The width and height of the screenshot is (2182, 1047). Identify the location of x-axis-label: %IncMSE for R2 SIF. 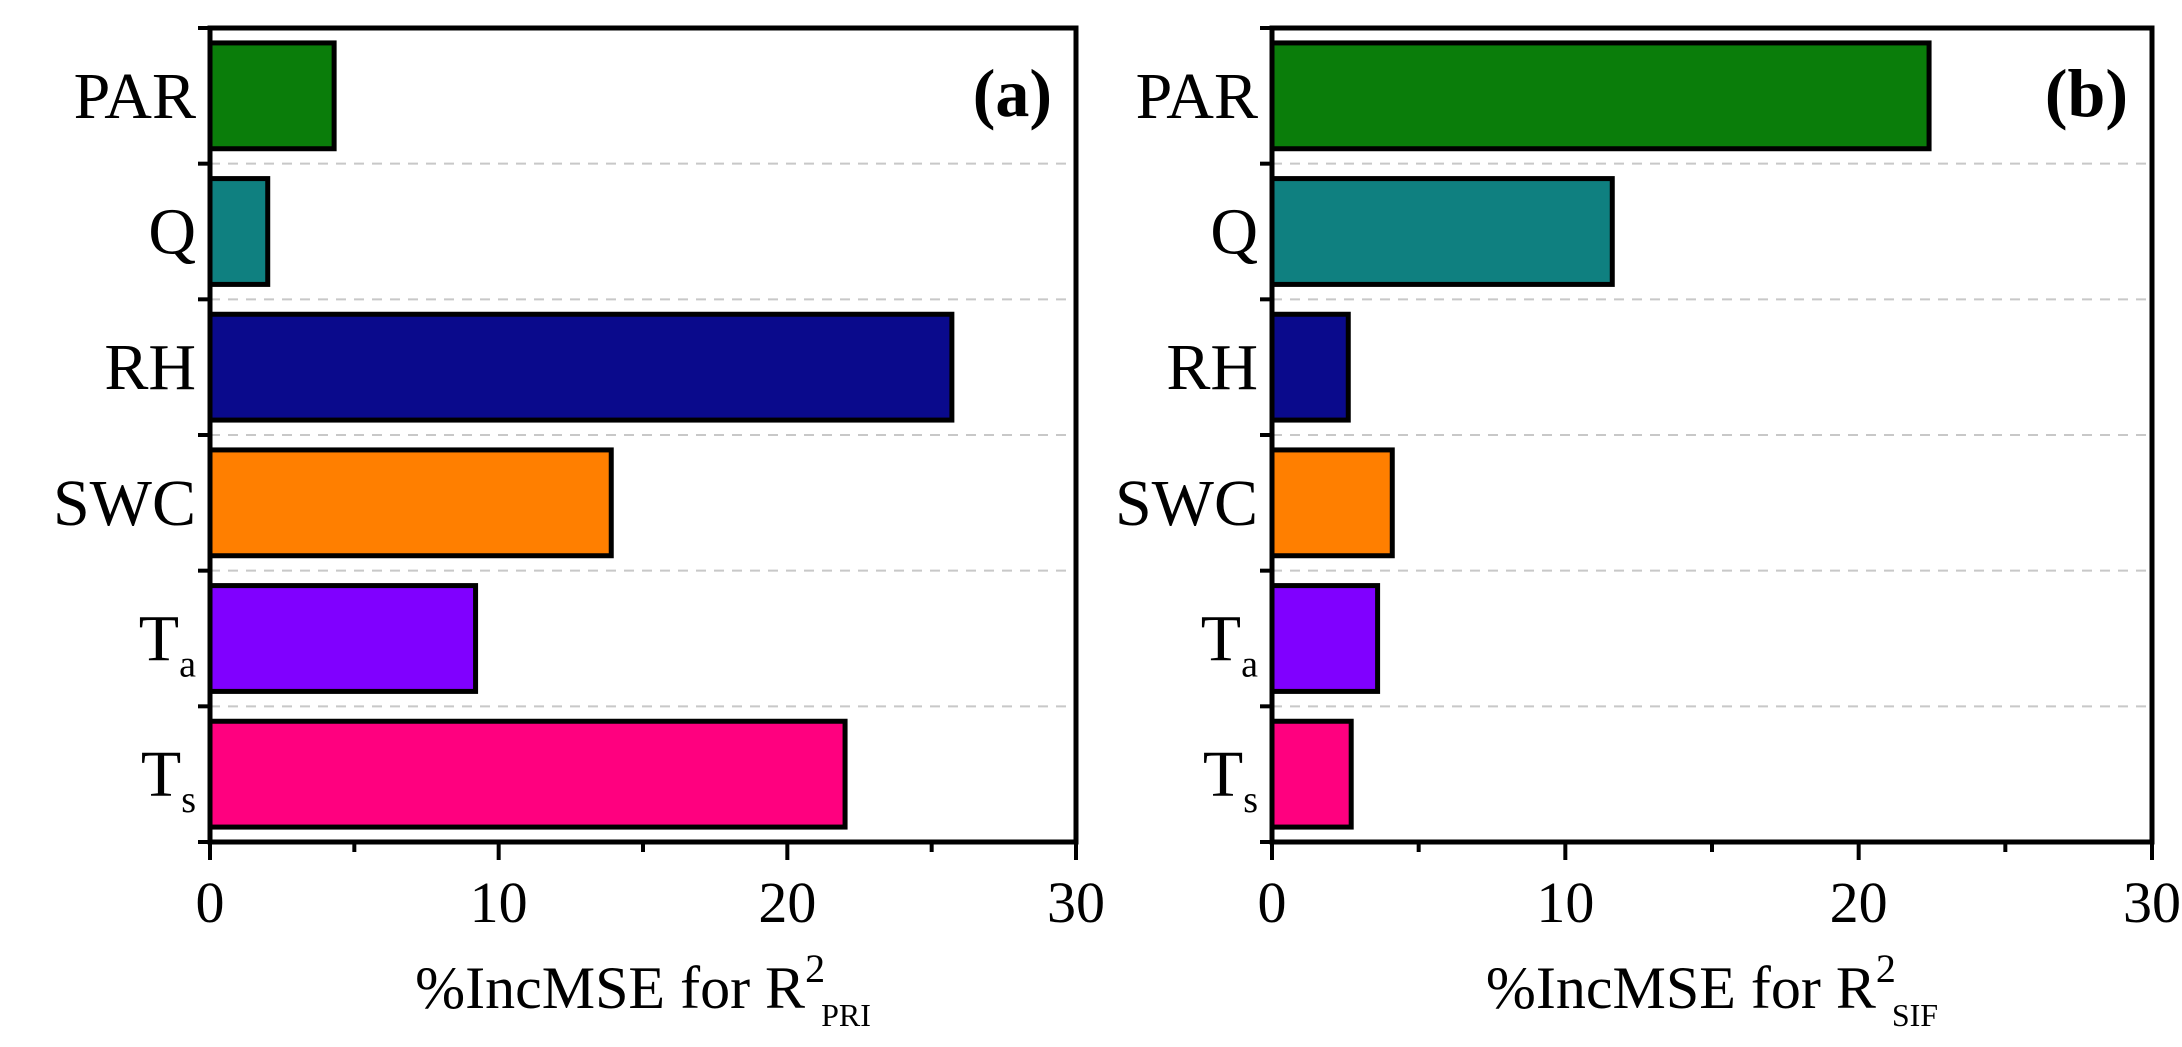
(1712, 989).